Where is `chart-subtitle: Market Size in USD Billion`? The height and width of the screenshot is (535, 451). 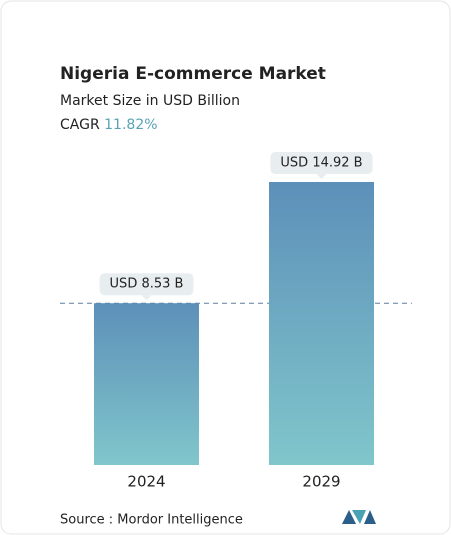
chart-subtitle: Market Size in USD Billion is located at coordinates (150, 101).